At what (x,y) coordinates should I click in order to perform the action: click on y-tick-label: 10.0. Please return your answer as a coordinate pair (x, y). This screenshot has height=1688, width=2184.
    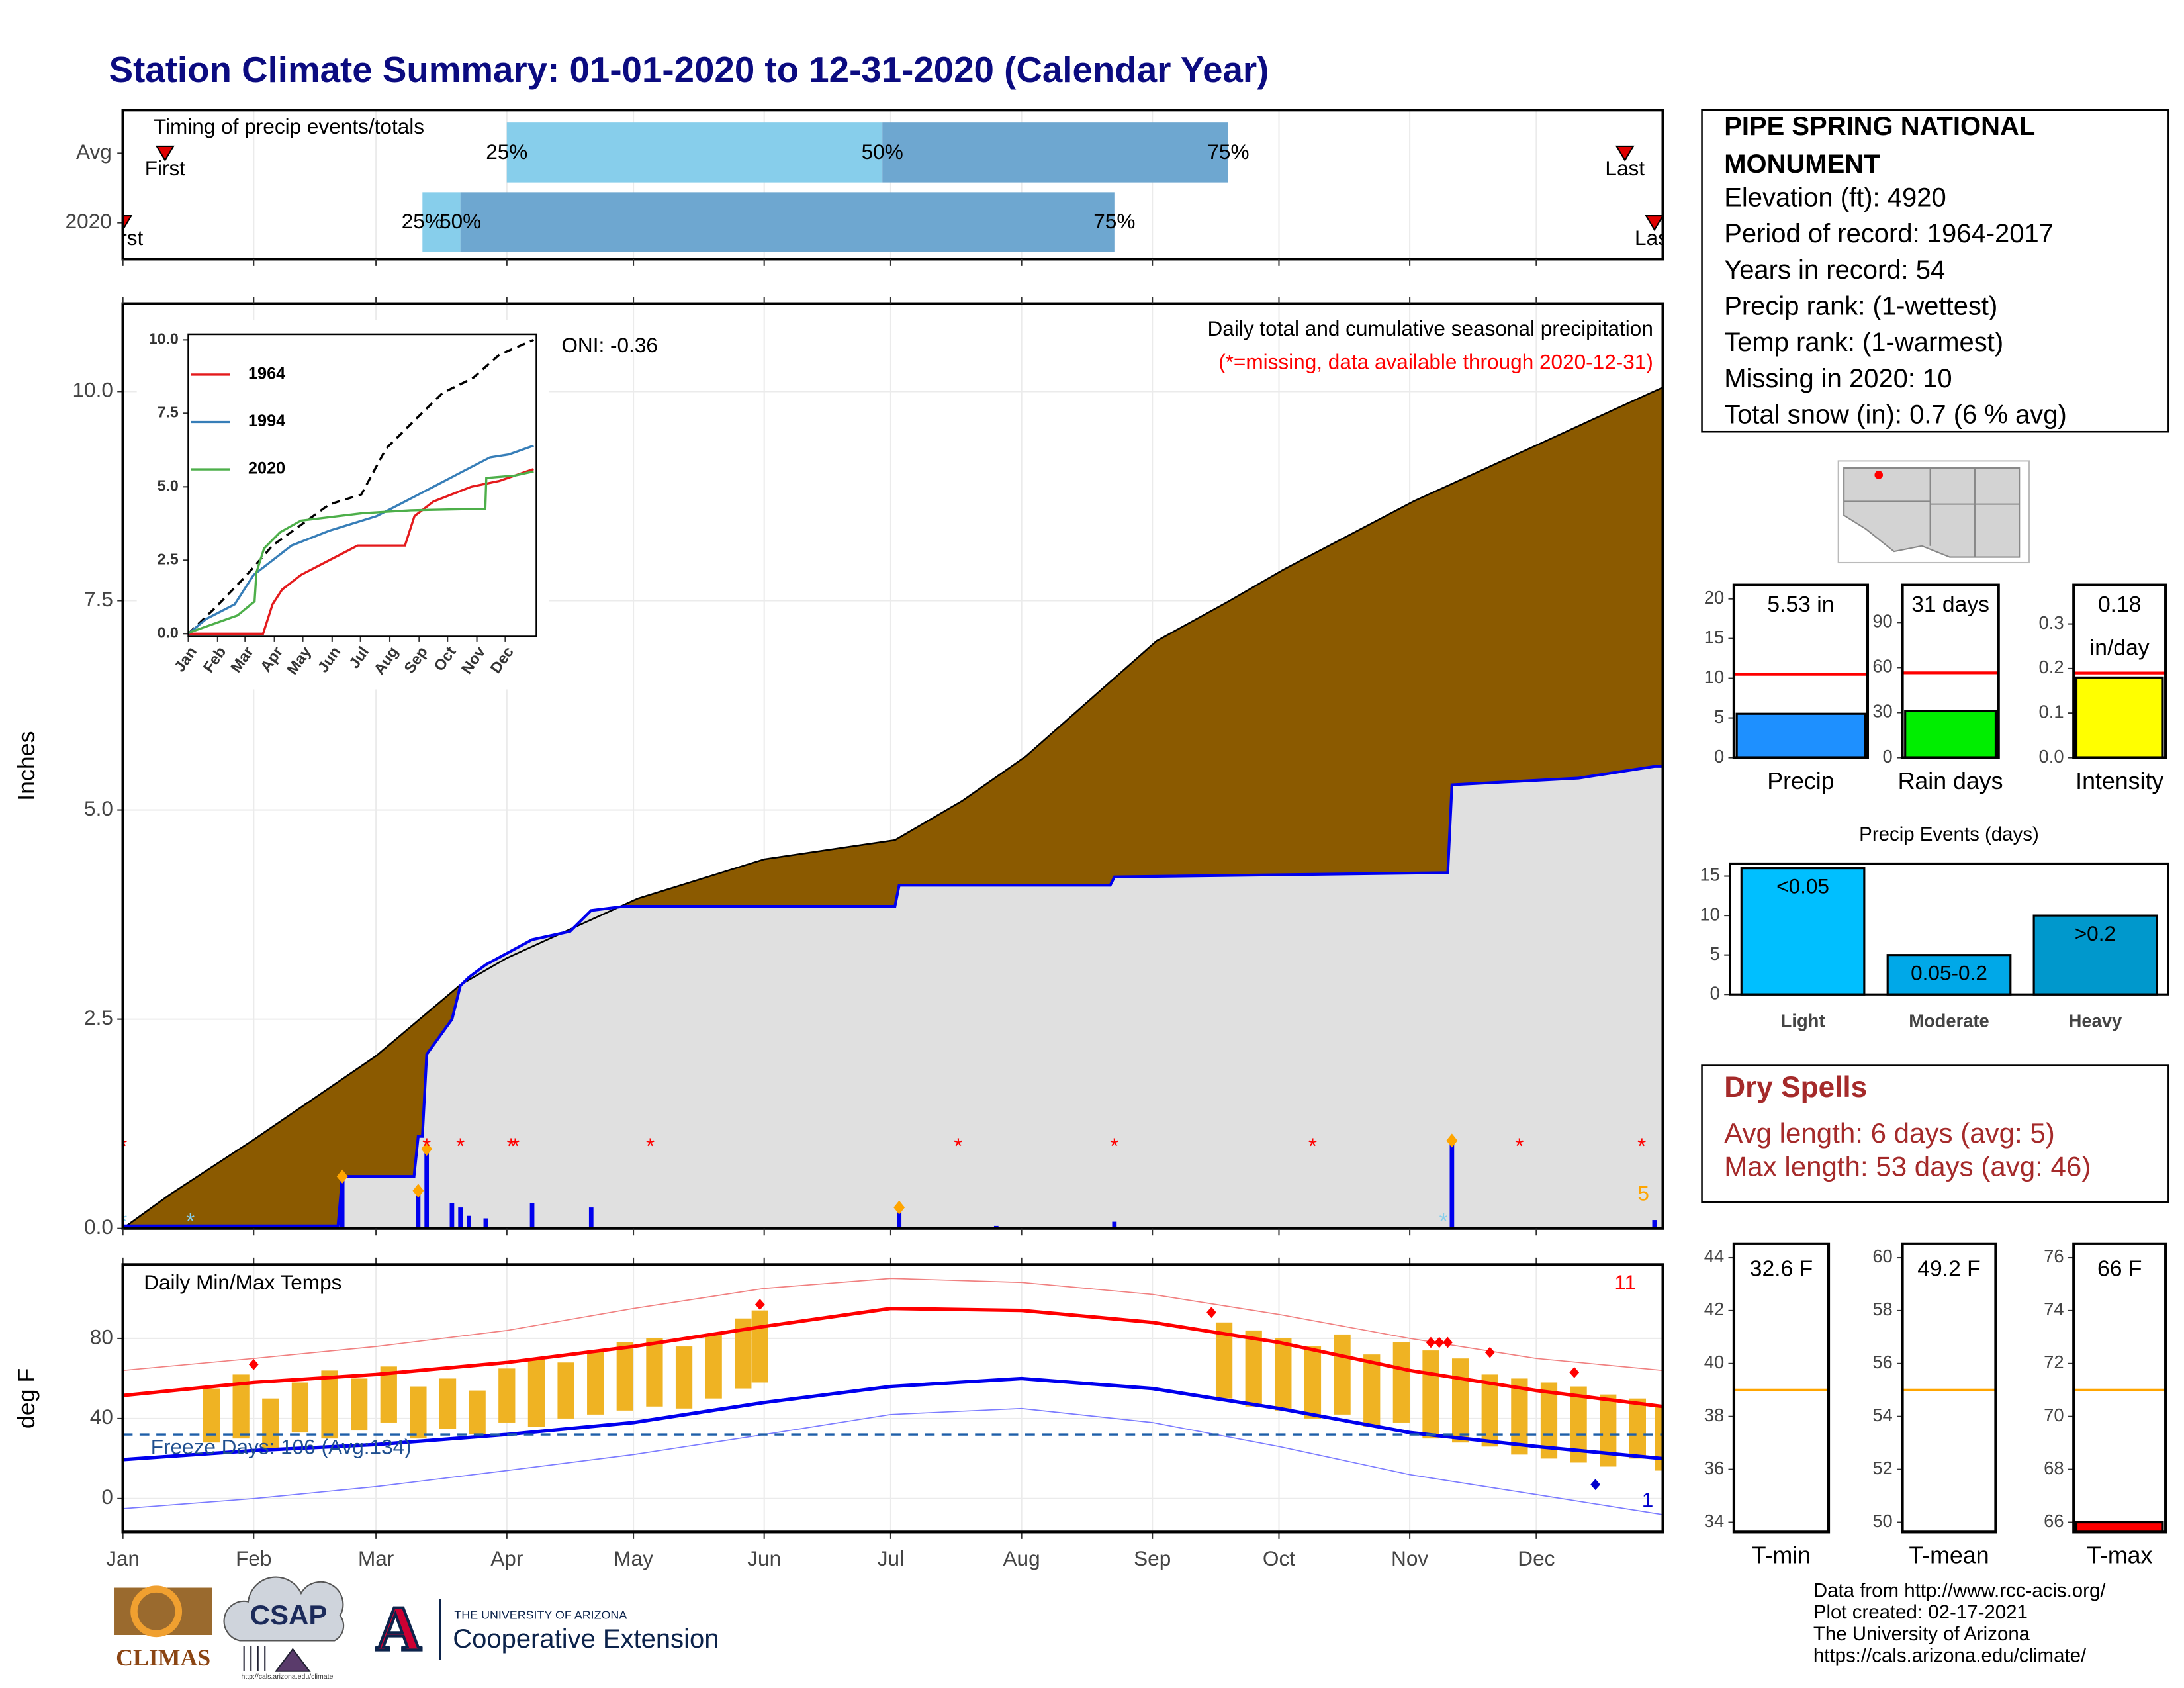
    Looking at the image, I should click on (164, 338).